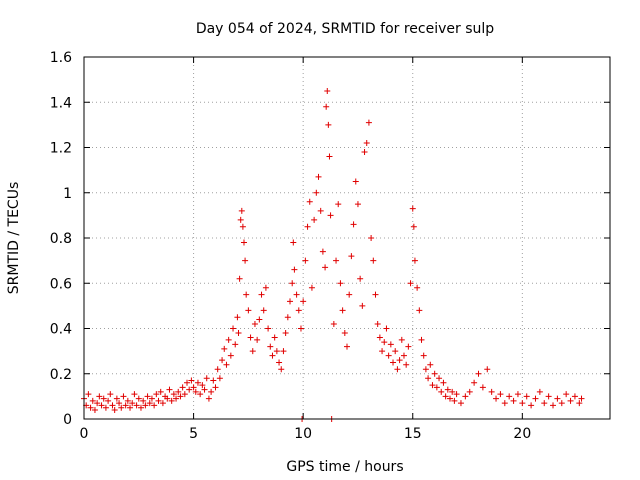 The width and height of the screenshot is (640, 480). What do you see at coordinates (193, 434) in the screenshot?
I see `x-tick-label: 5` at bounding box center [193, 434].